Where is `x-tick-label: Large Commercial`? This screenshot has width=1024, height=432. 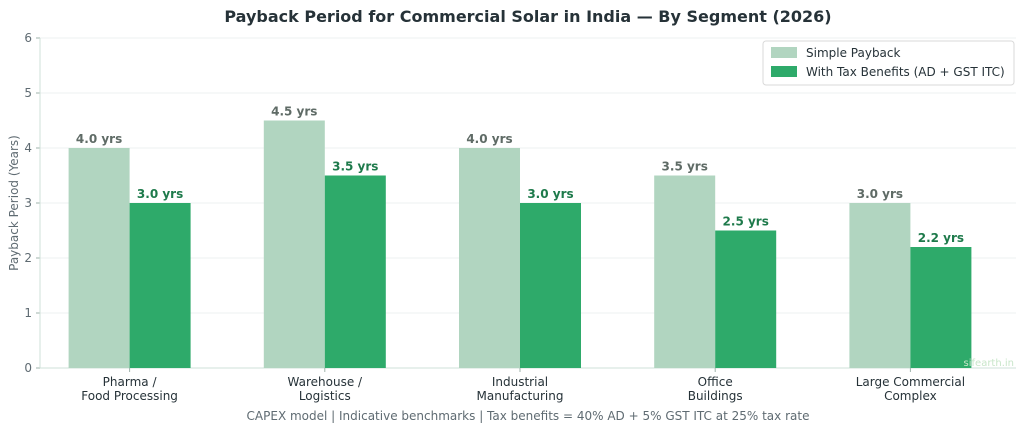
x-tick-label: Large Commercial is located at coordinates (910, 382).